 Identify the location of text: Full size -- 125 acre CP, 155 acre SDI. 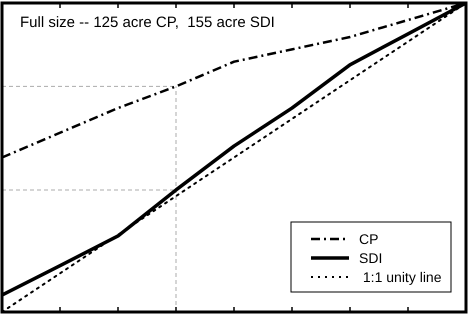
(147, 22).